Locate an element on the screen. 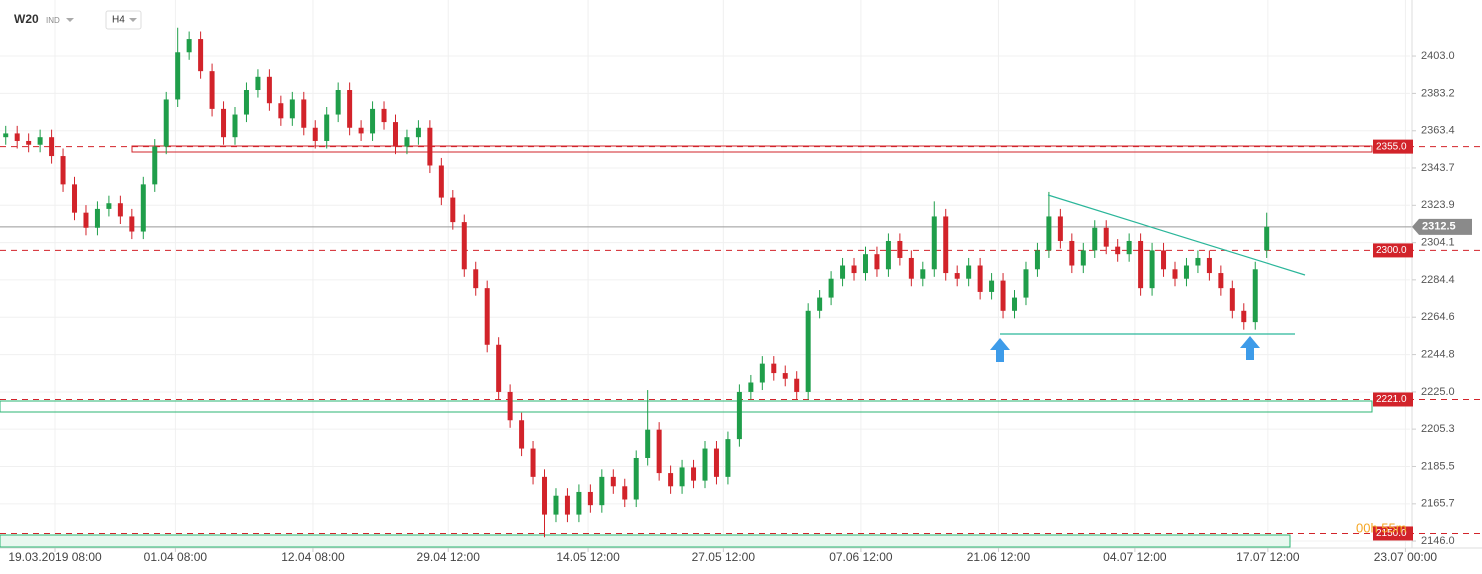 The image size is (1482, 574). y-tick-label: 2185.5 is located at coordinates (1438, 466).